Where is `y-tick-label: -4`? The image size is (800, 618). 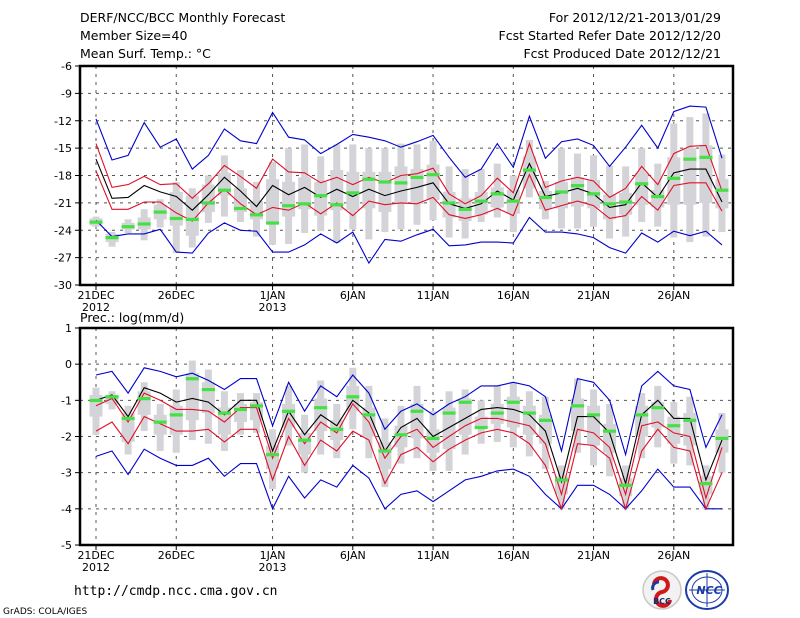
y-tick-label: -4 is located at coordinates (66, 509).